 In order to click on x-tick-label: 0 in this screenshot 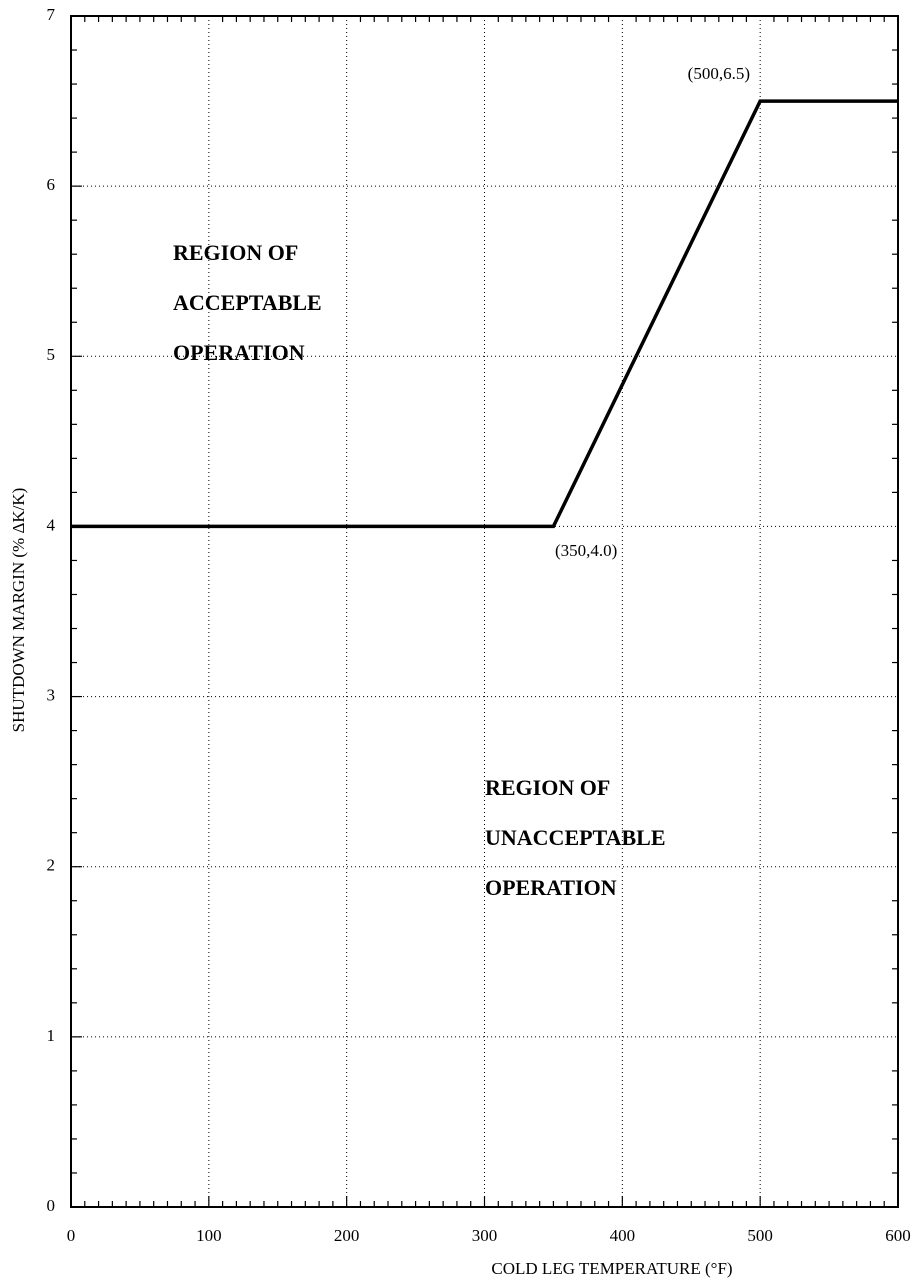, I will do `click(71, 1235)`.